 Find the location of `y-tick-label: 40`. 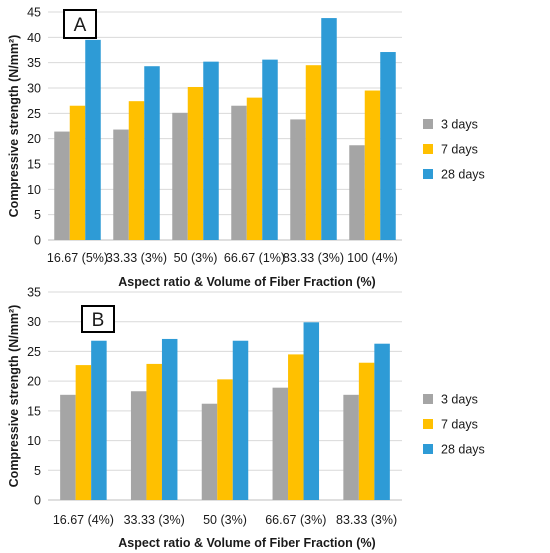

y-tick-label: 40 is located at coordinates (34, 38).